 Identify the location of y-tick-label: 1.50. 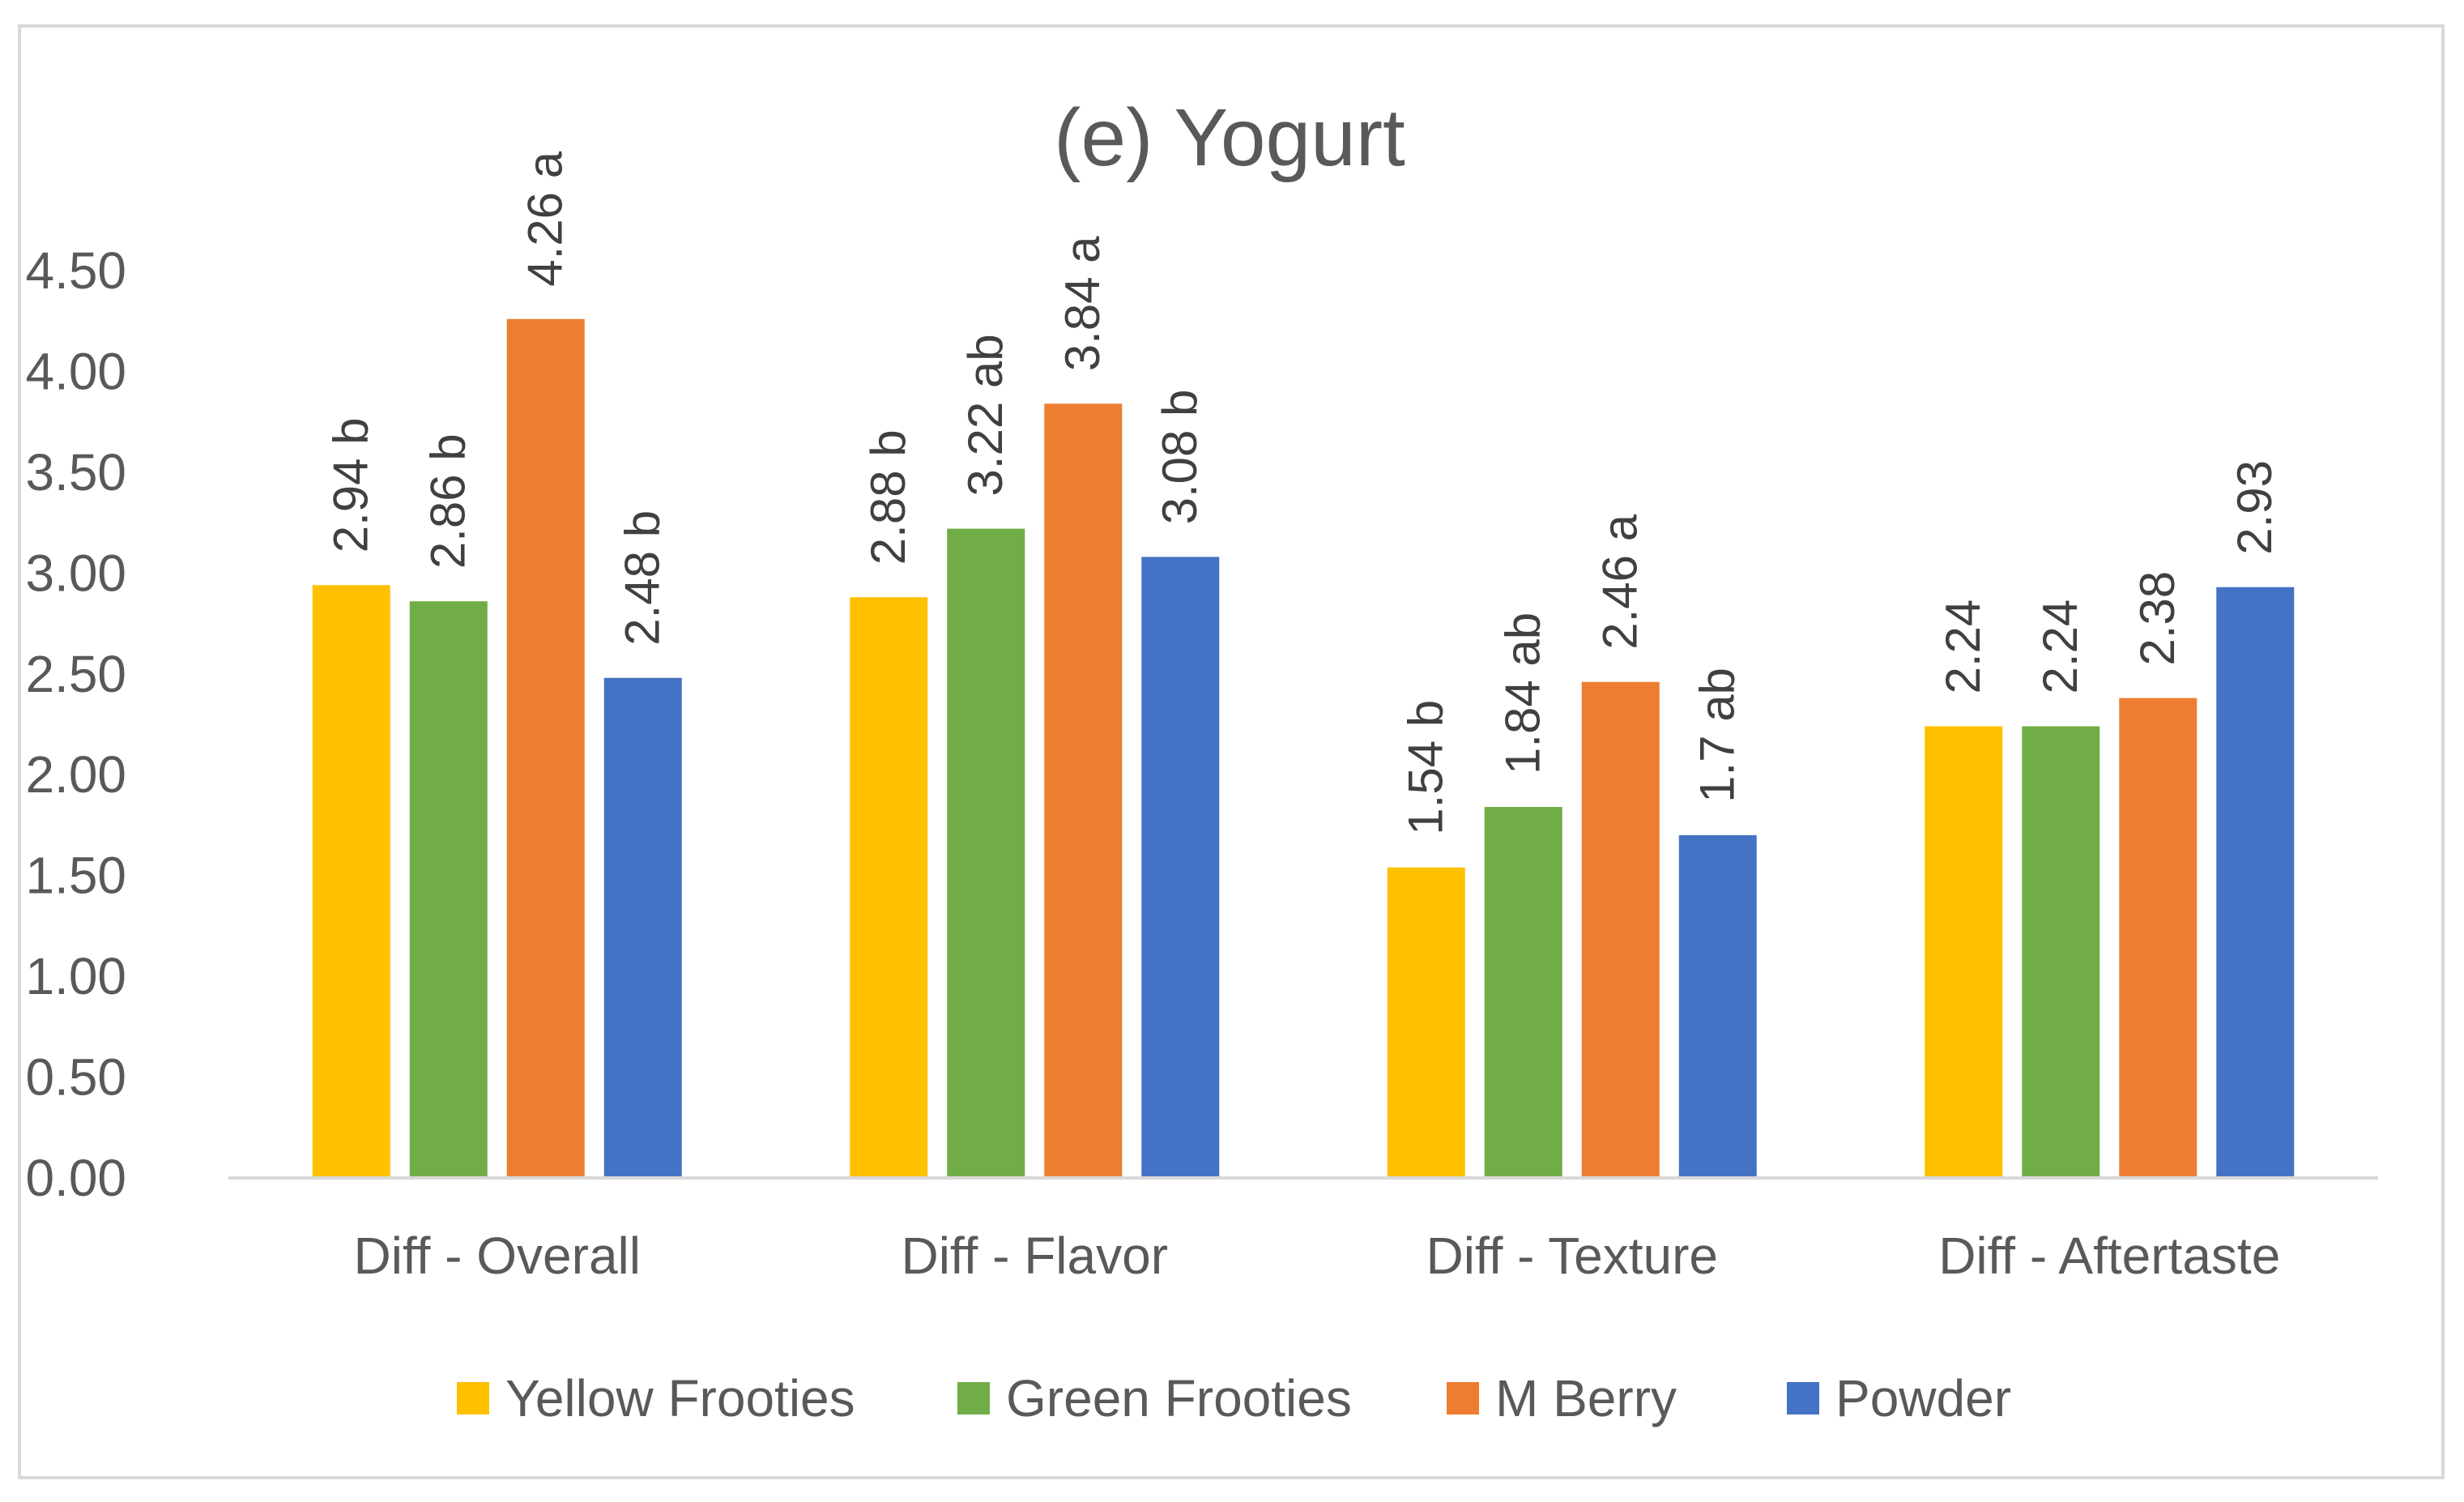
(75, 876).